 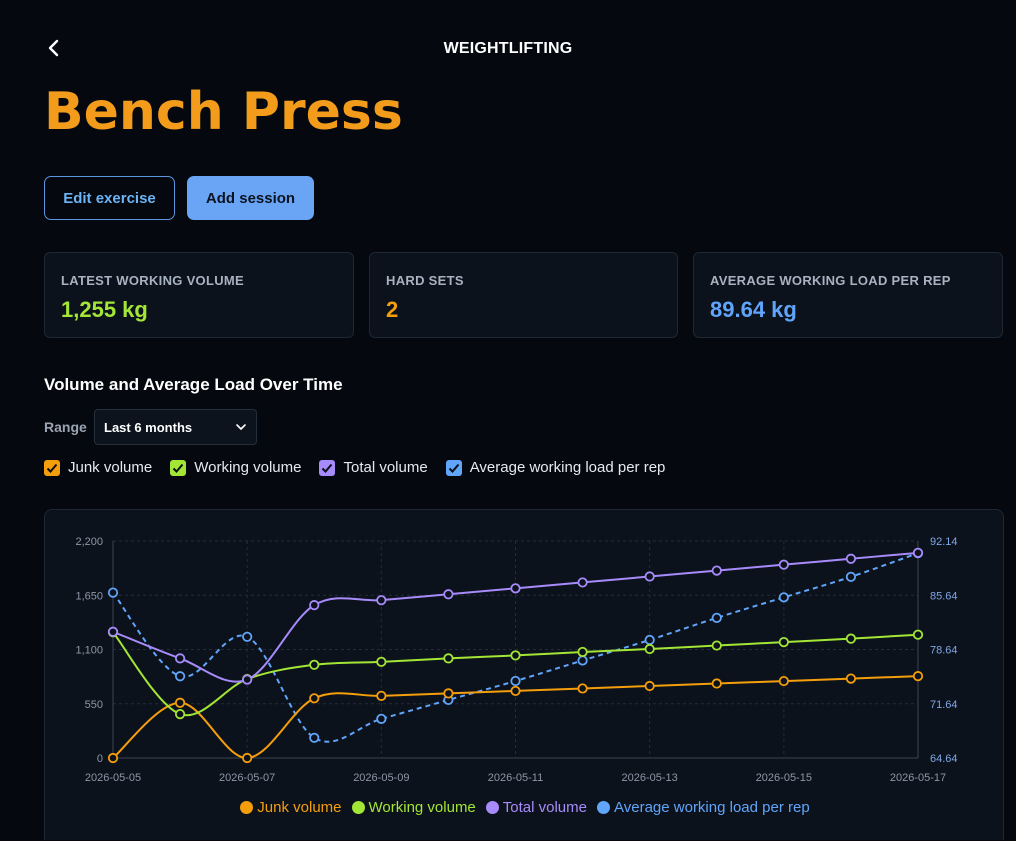 I want to click on toggle-junk-volume: Junk volume, so click(x=98, y=467).